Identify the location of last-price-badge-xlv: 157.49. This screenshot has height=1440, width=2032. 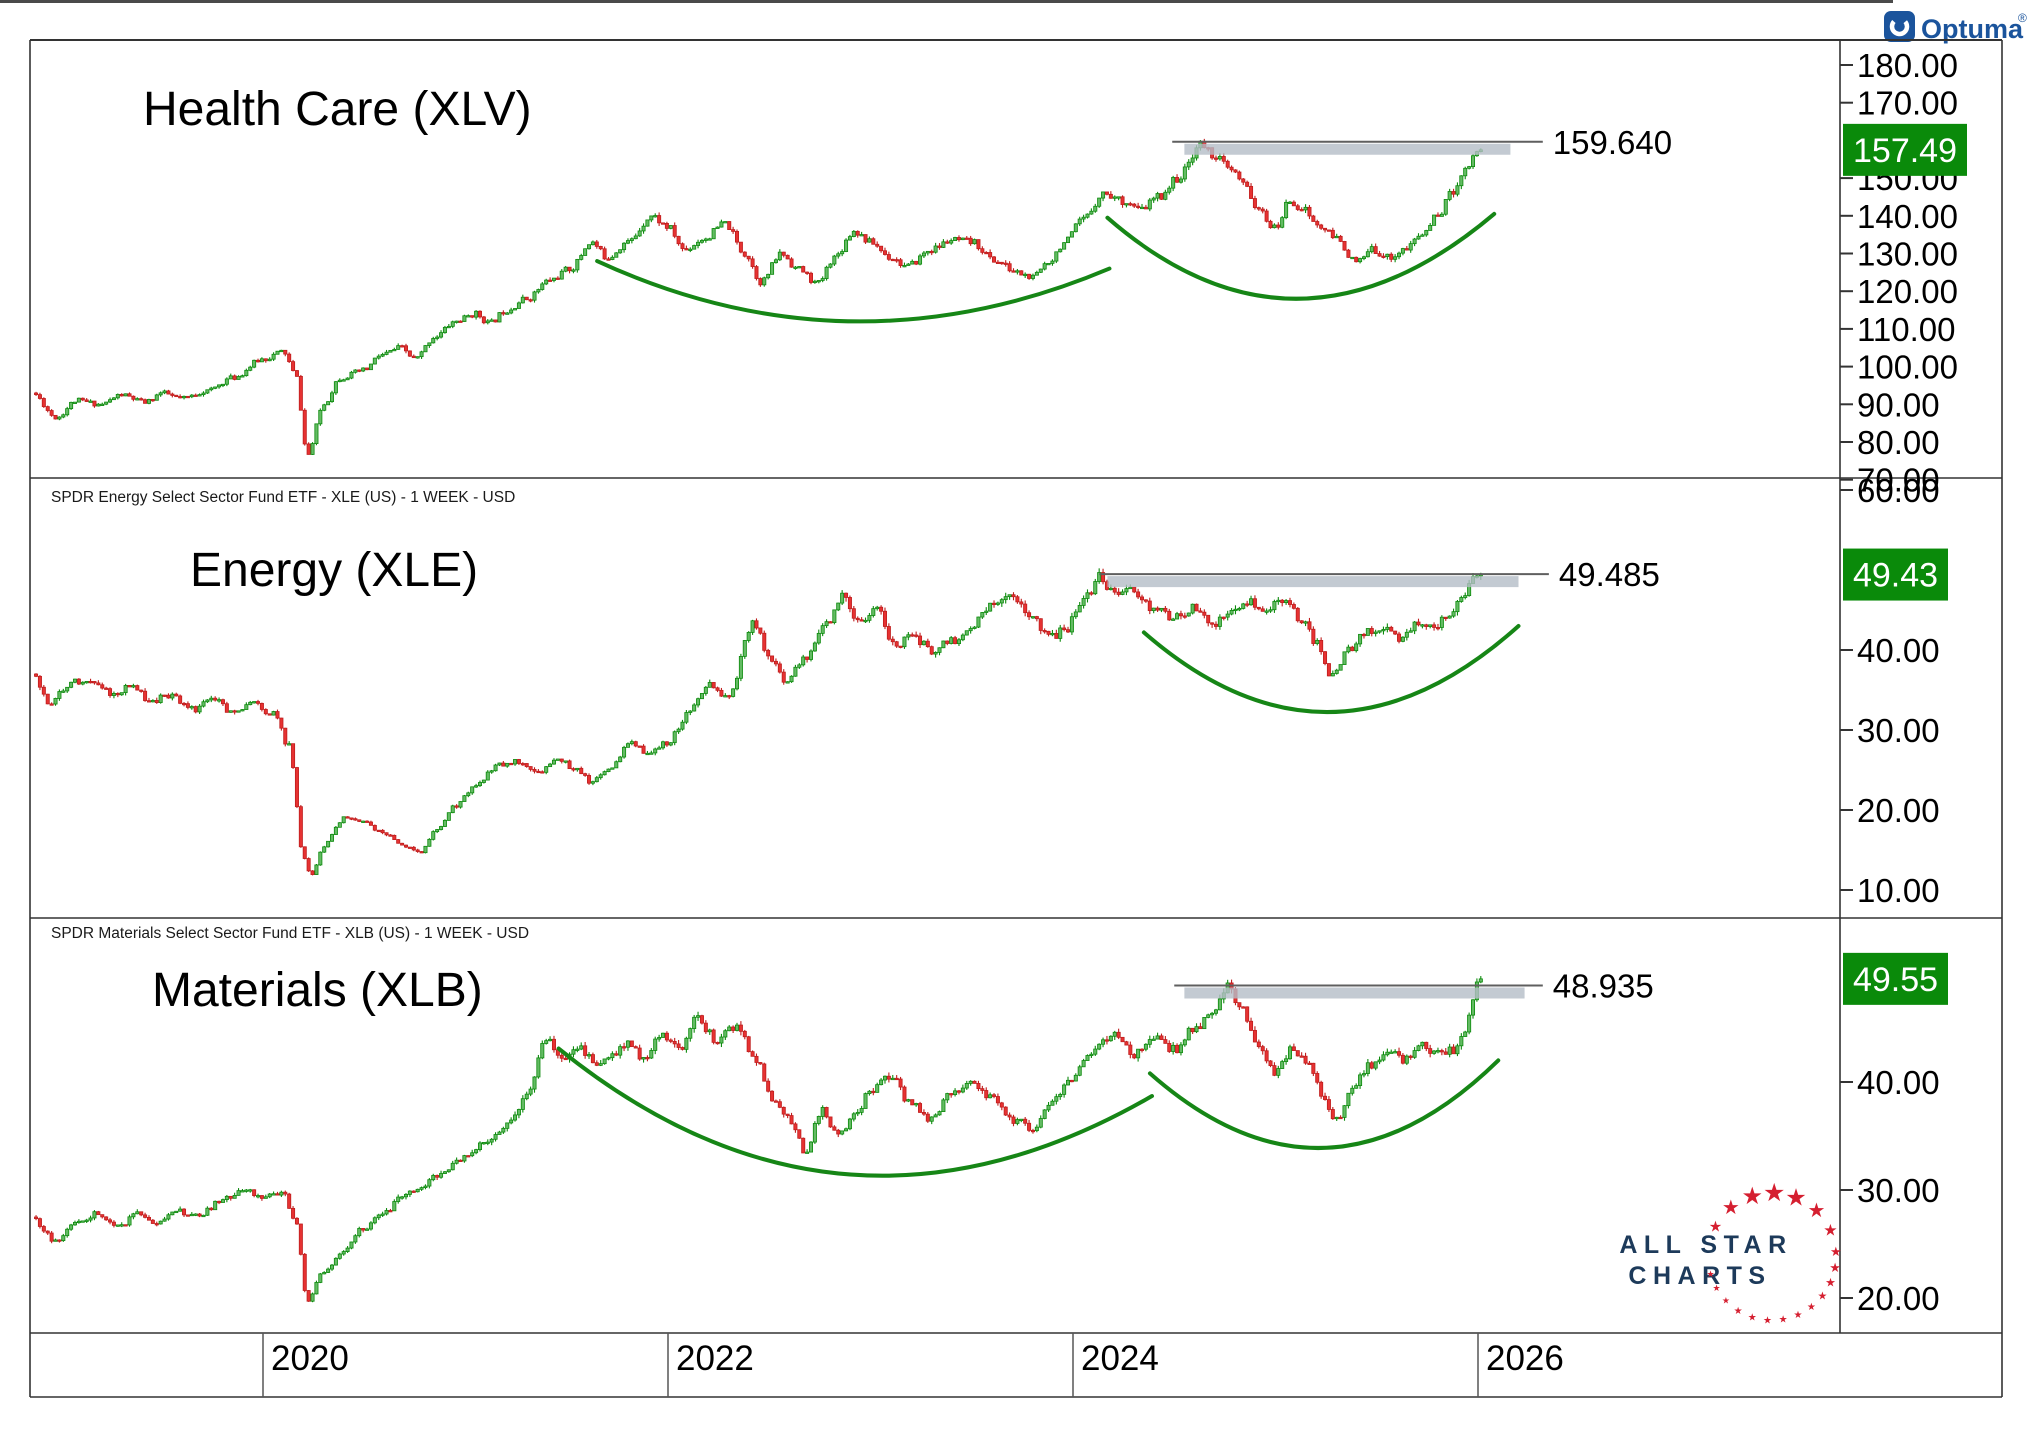
(1905, 149).